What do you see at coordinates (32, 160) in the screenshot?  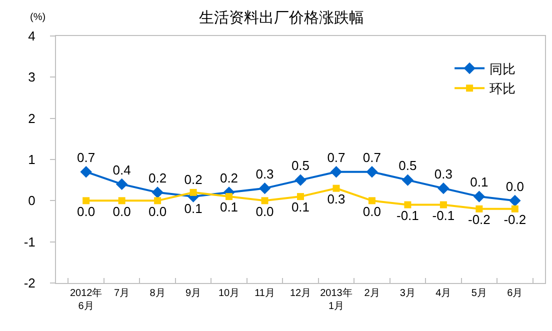 I see `y-tick-label: 1` at bounding box center [32, 160].